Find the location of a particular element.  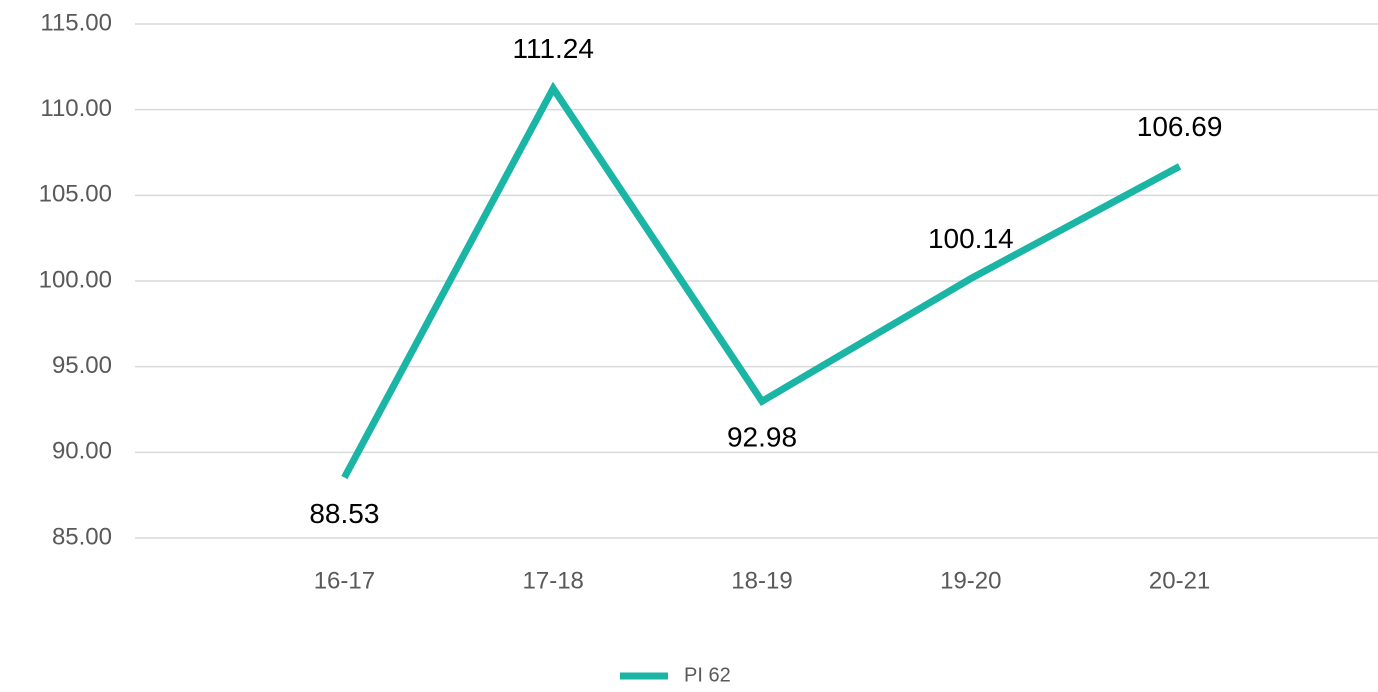

x-tick-label: 19-20 is located at coordinates (970, 580).